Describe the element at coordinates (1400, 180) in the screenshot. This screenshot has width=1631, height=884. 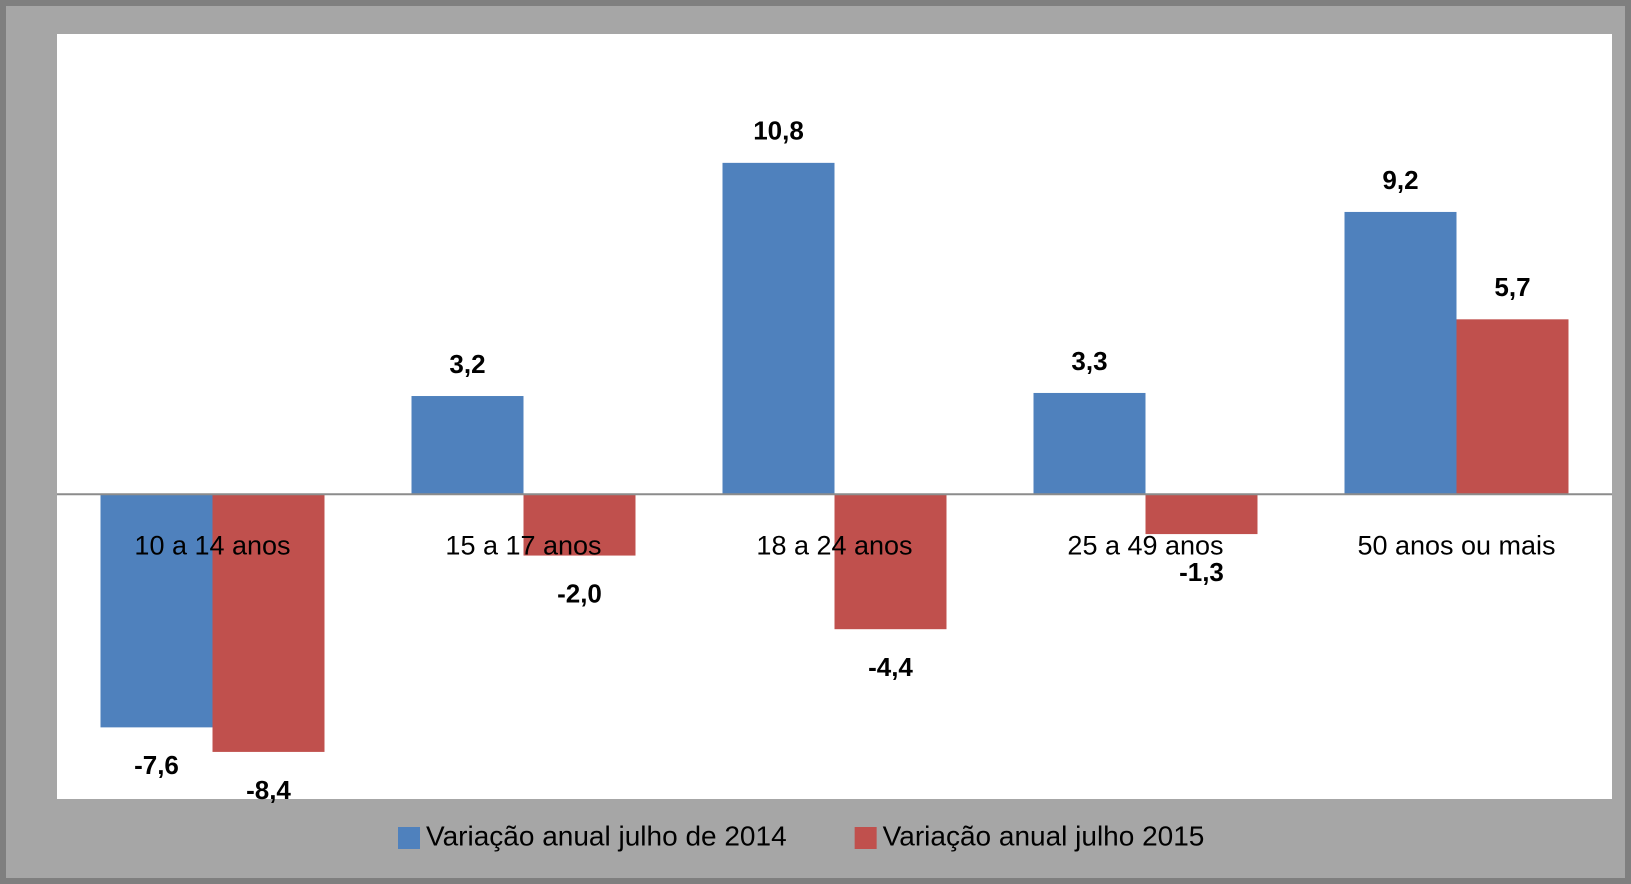
I see `value-label: 9,2` at that location.